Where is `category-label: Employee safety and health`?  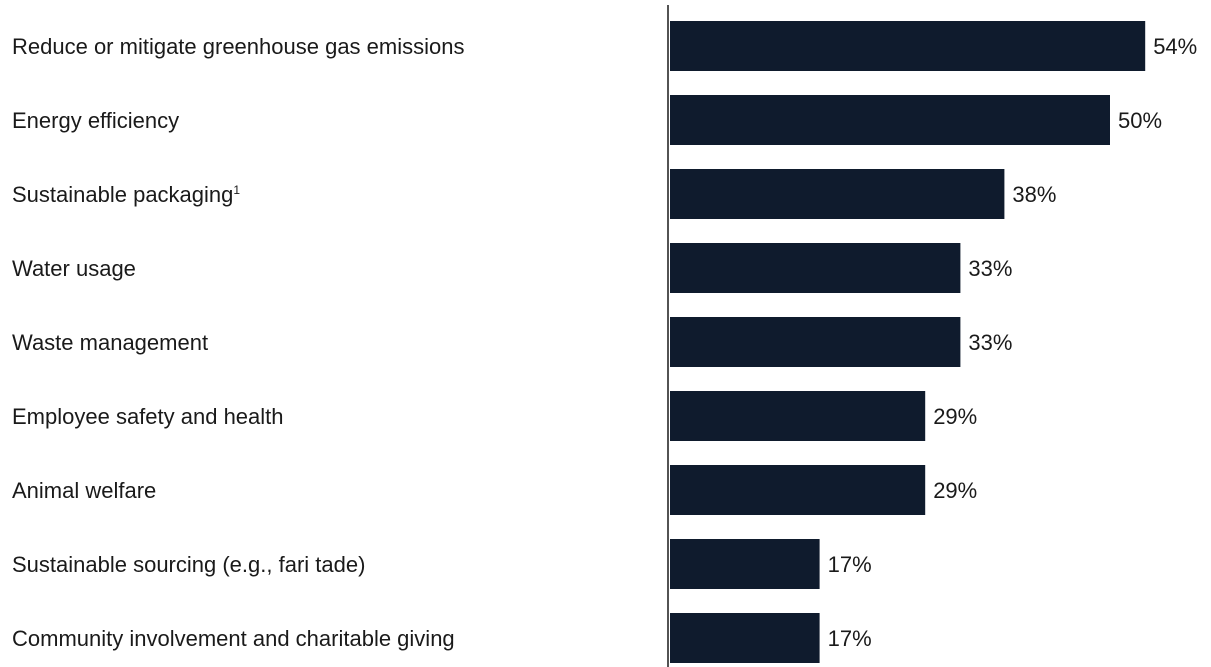
category-label: Employee safety and health is located at coordinates (148, 416).